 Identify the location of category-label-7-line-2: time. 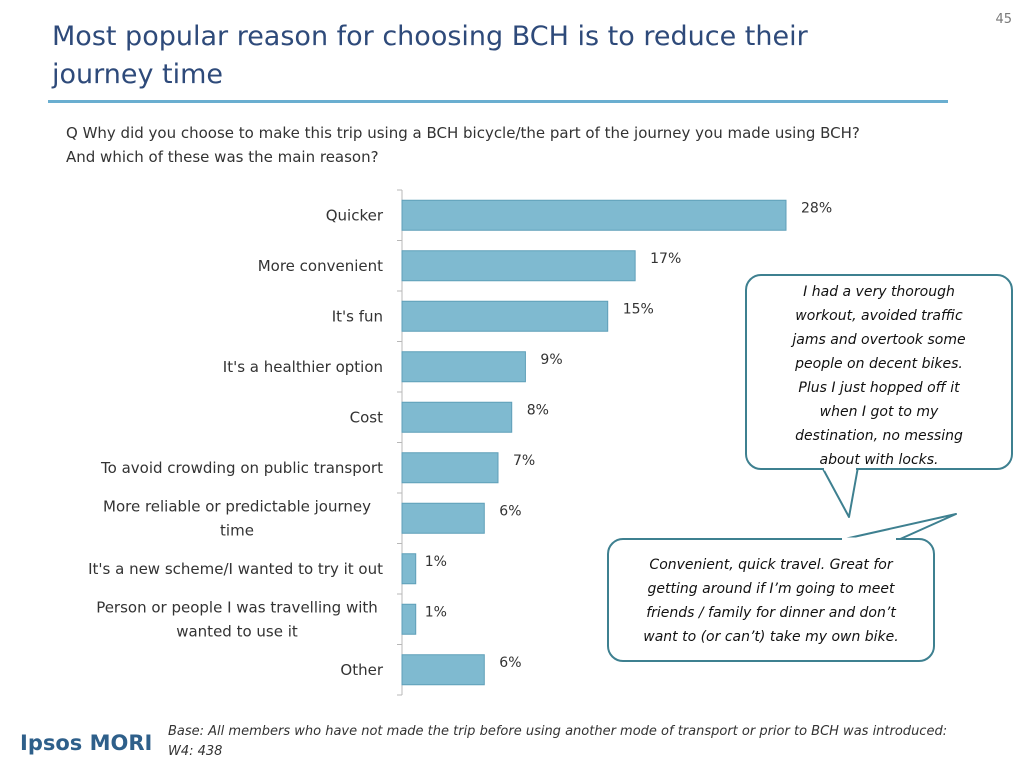
(237, 530).